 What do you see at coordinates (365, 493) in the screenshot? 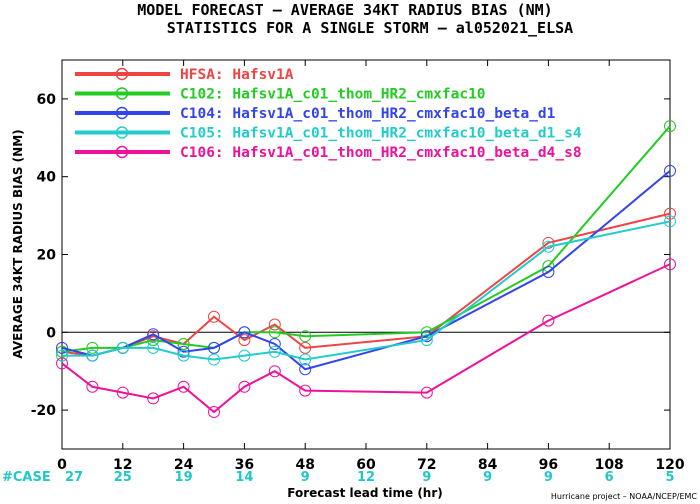
I see `x-axis-label: Forecast lead time (hr)` at bounding box center [365, 493].